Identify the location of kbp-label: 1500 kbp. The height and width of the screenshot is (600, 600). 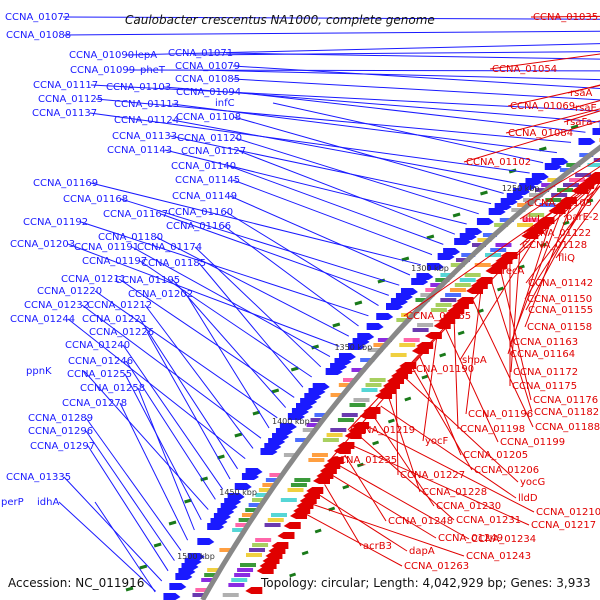
(196, 556).